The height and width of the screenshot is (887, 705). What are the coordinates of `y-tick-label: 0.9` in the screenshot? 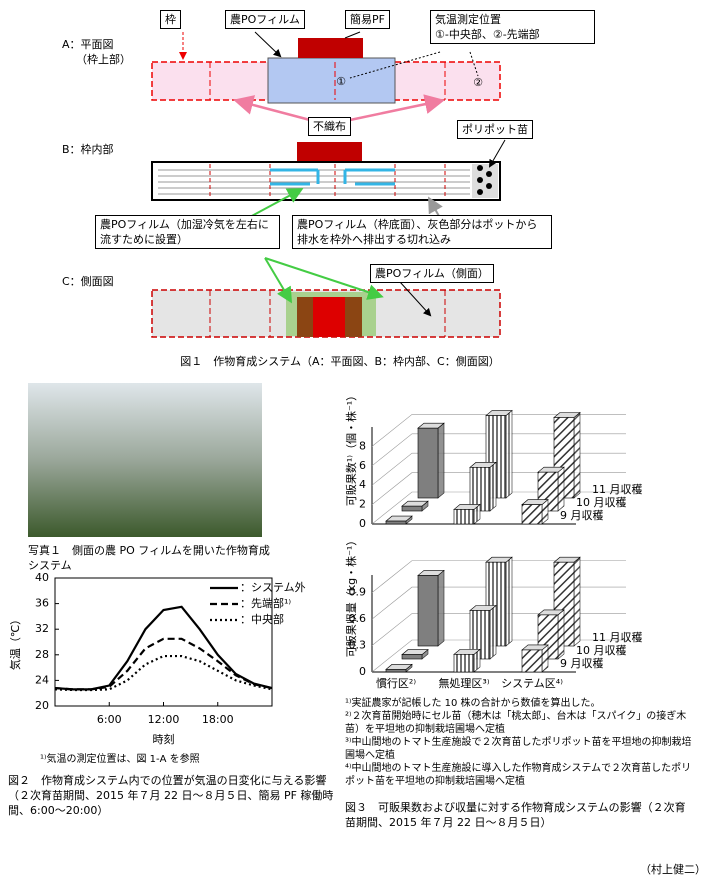 It's located at (358, 592).